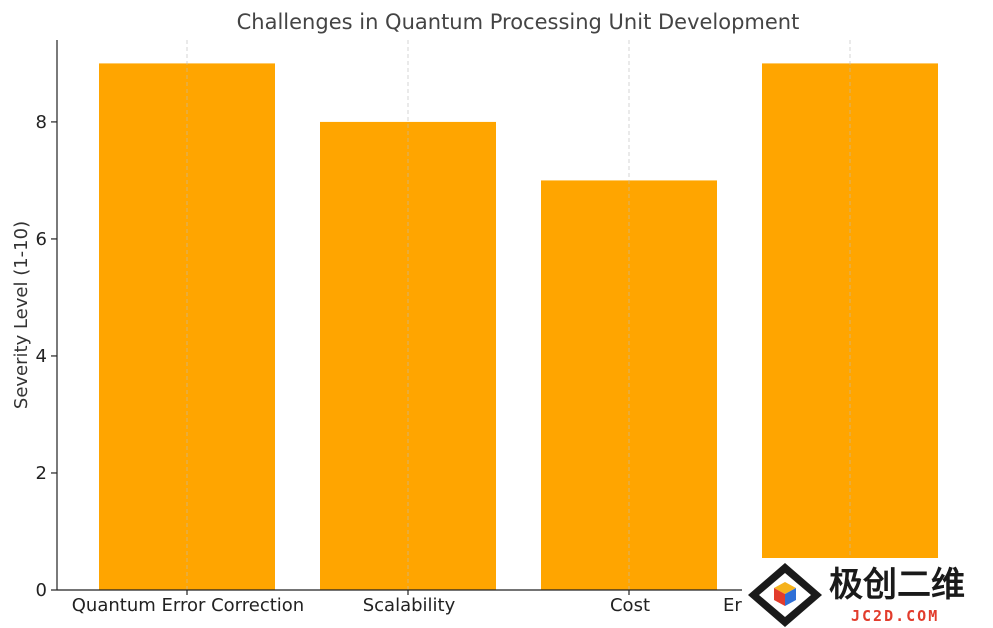 The height and width of the screenshot is (628, 993). I want to click on y-tick-label: 4, so click(41, 356).